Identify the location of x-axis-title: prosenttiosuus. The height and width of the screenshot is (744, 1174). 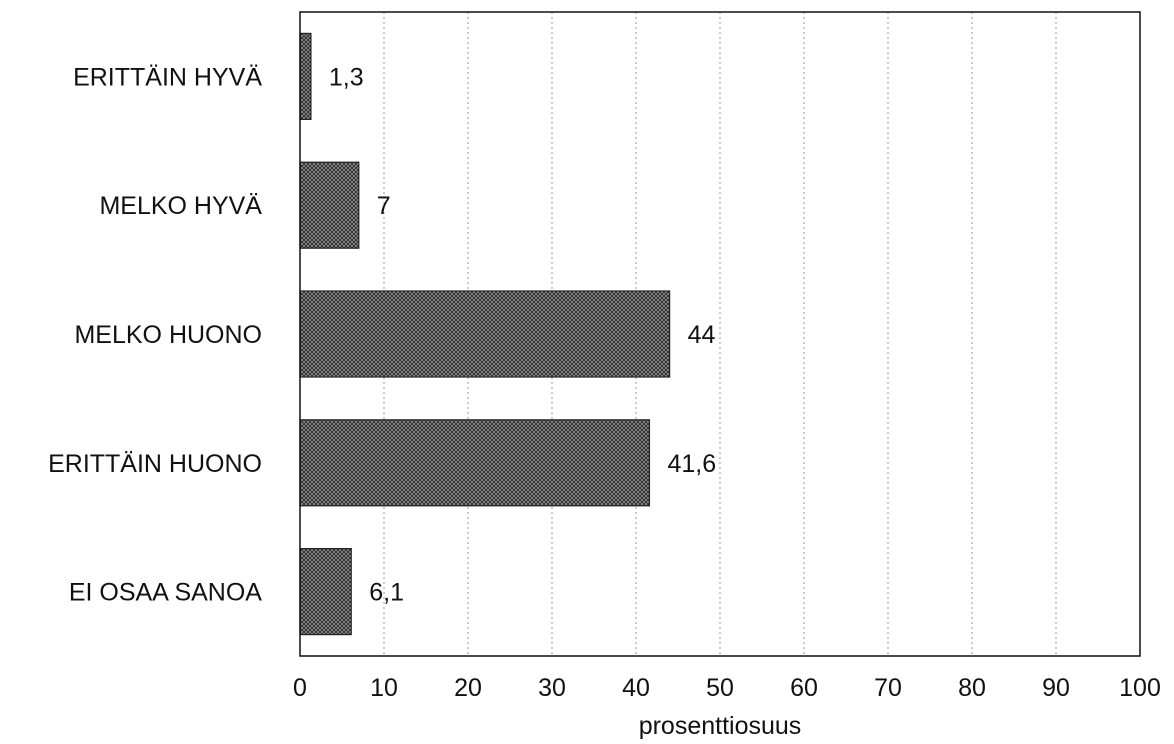
(720, 726).